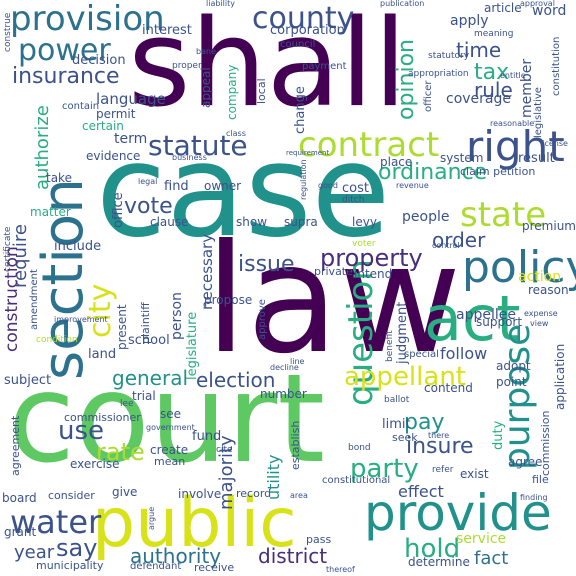 The height and width of the screenshot is (576, 576). What do you see at coordinates (148, 206) in the screenshot?
I see `word-vote: vote` at bounding box center [148, 206].